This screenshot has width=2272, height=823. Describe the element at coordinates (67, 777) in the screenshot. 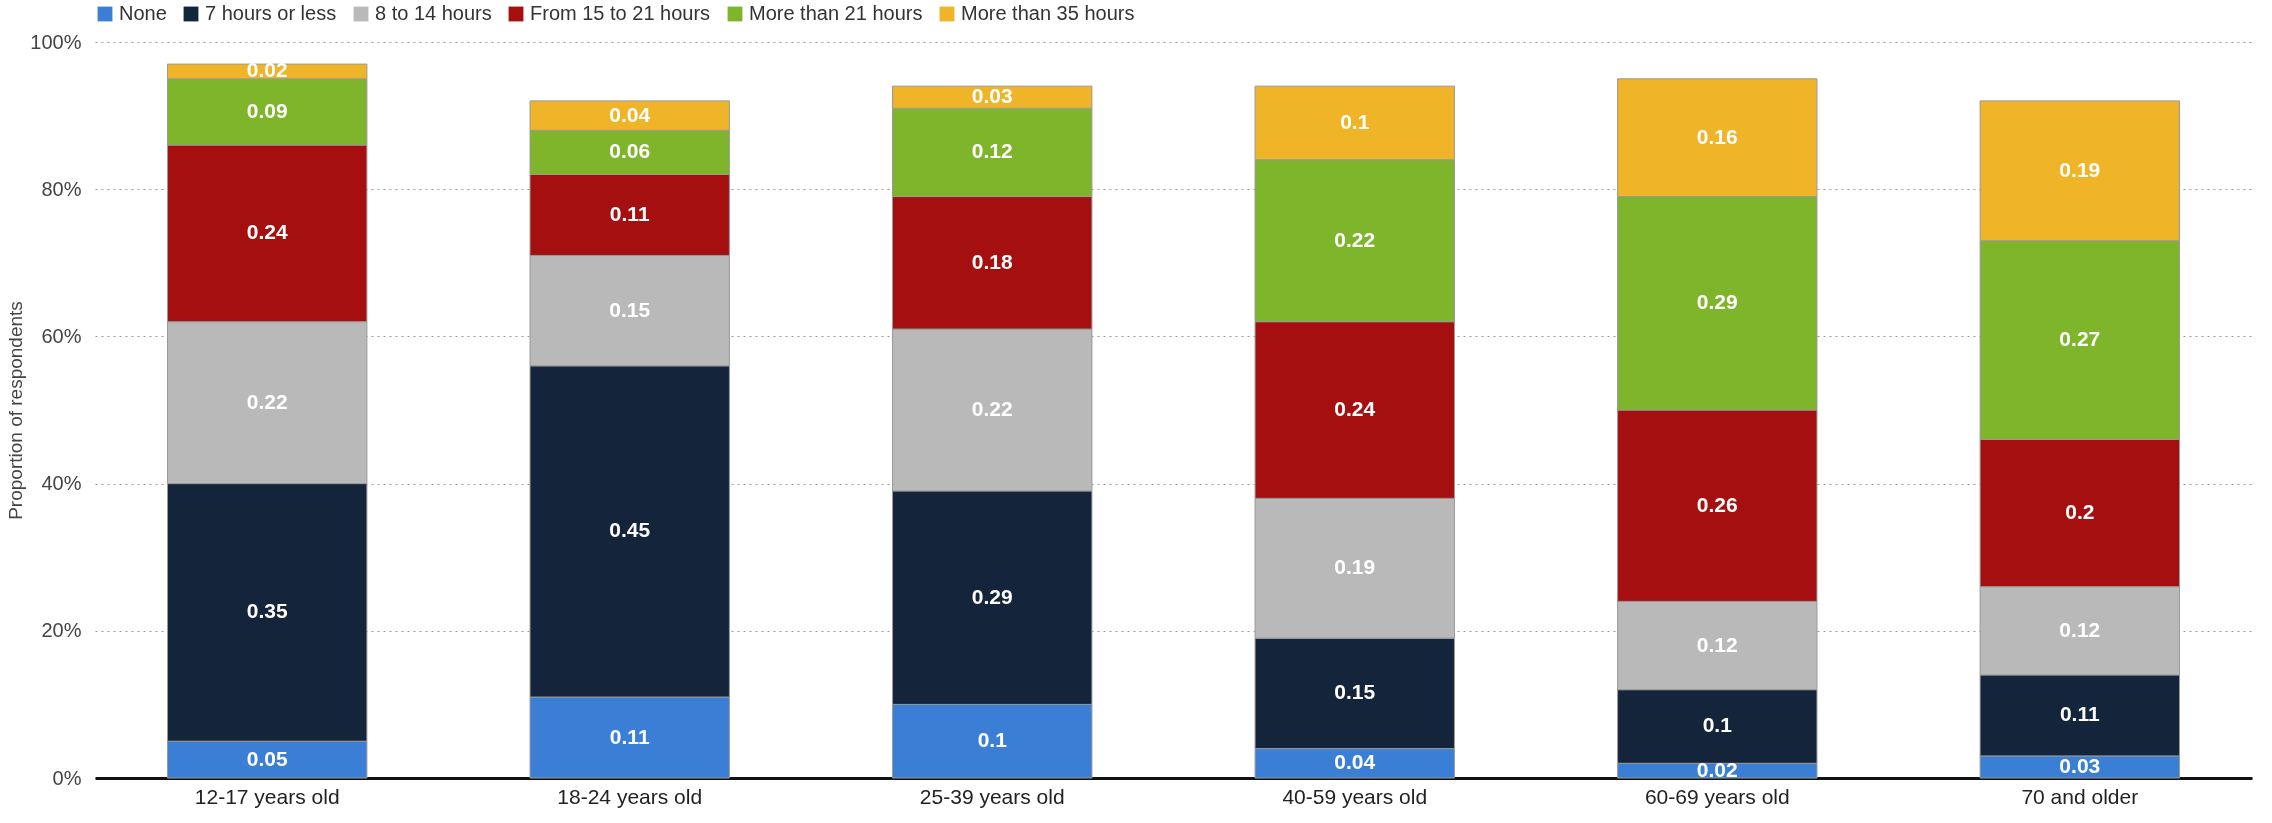

I see `y-tick-label: 0%` at that location.